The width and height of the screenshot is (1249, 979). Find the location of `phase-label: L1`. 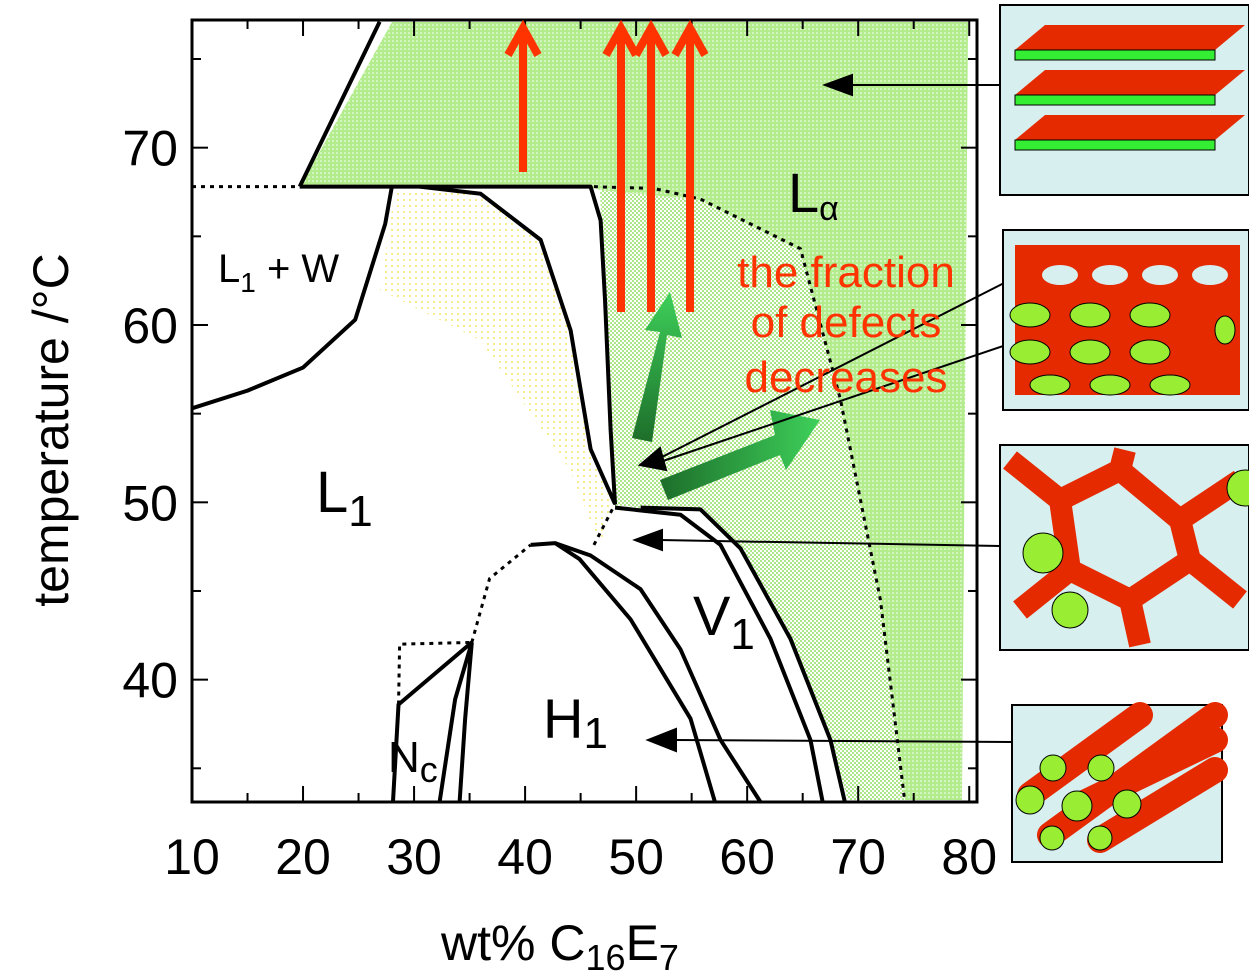

phase-label: L1 is located at coordinates (344, 498).